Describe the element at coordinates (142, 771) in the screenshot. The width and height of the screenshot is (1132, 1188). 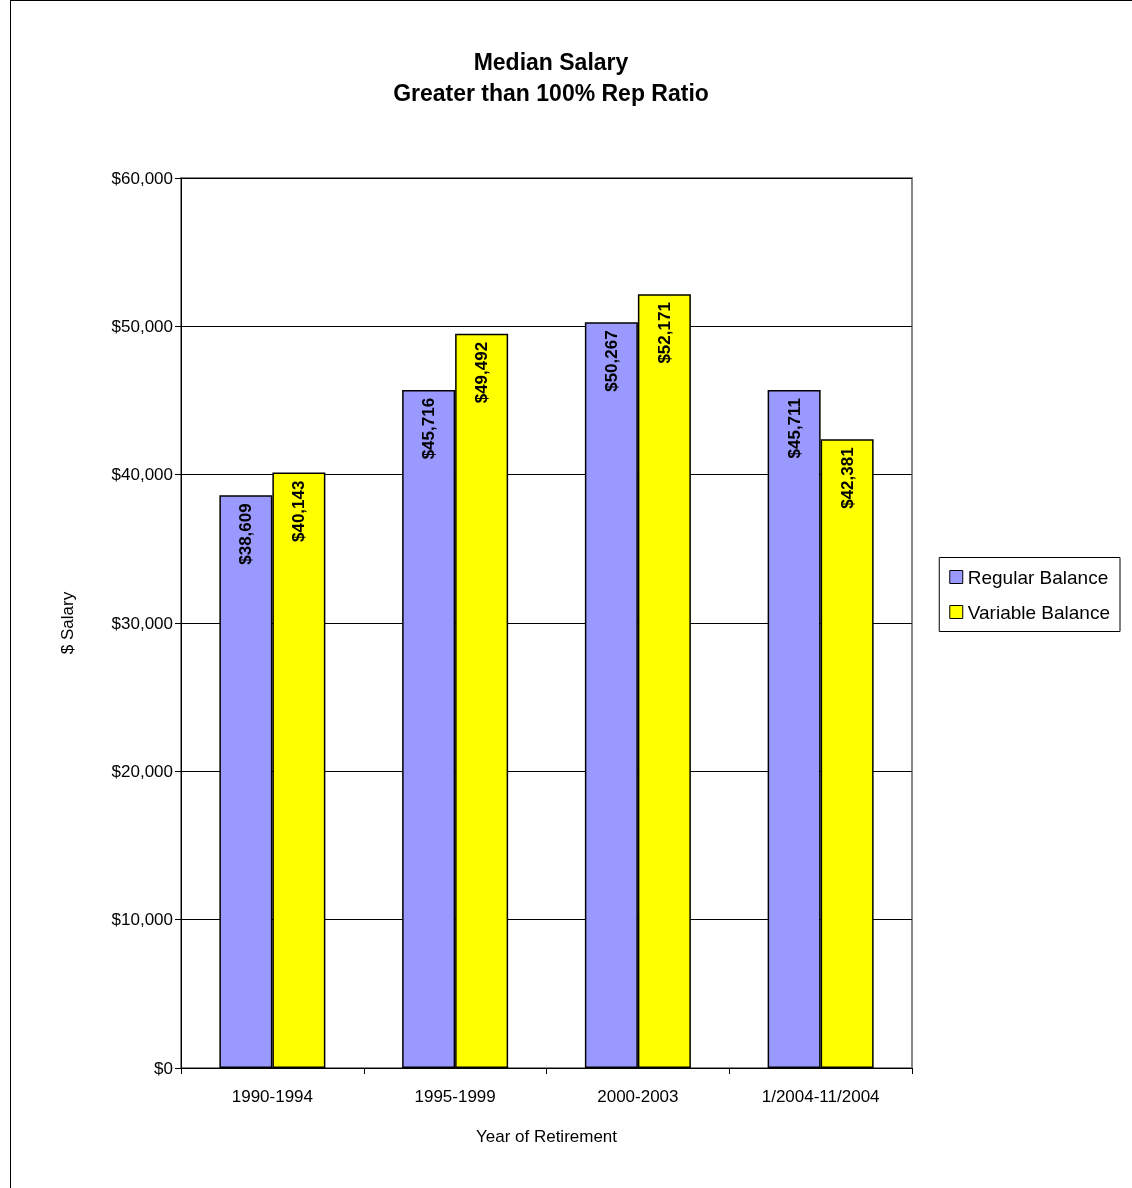
I see `y-tick-label: $20,000` at that location.